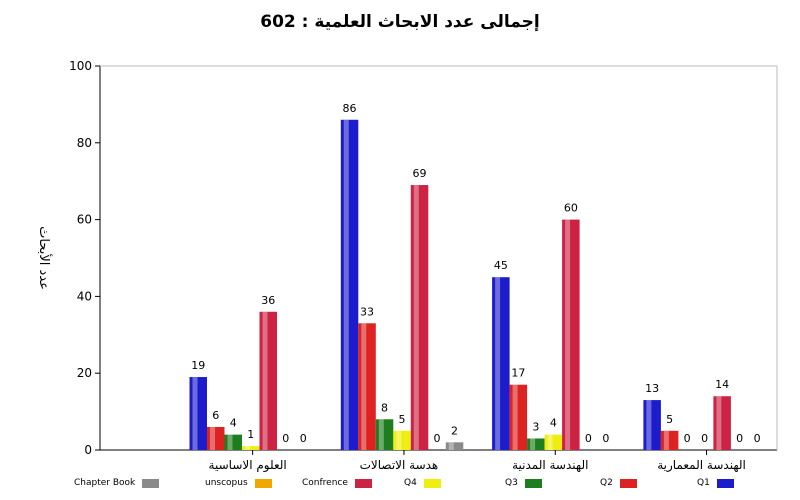 The image size is (800, 500). What do you see at coordinates (399, 465) in the screenshot?
I see `x-tick-label: هدسة الاتصالات` at bounding box center [399, 465].